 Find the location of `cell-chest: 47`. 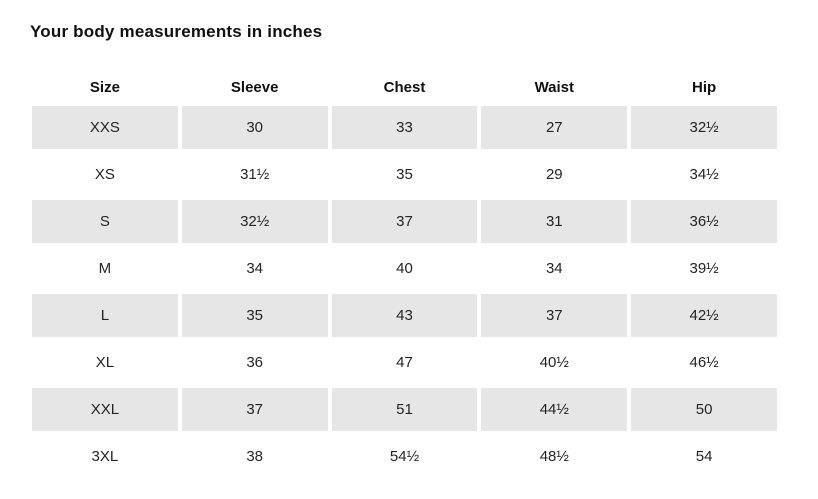

cell-chest: 47 is located at coordinates (404, 362).